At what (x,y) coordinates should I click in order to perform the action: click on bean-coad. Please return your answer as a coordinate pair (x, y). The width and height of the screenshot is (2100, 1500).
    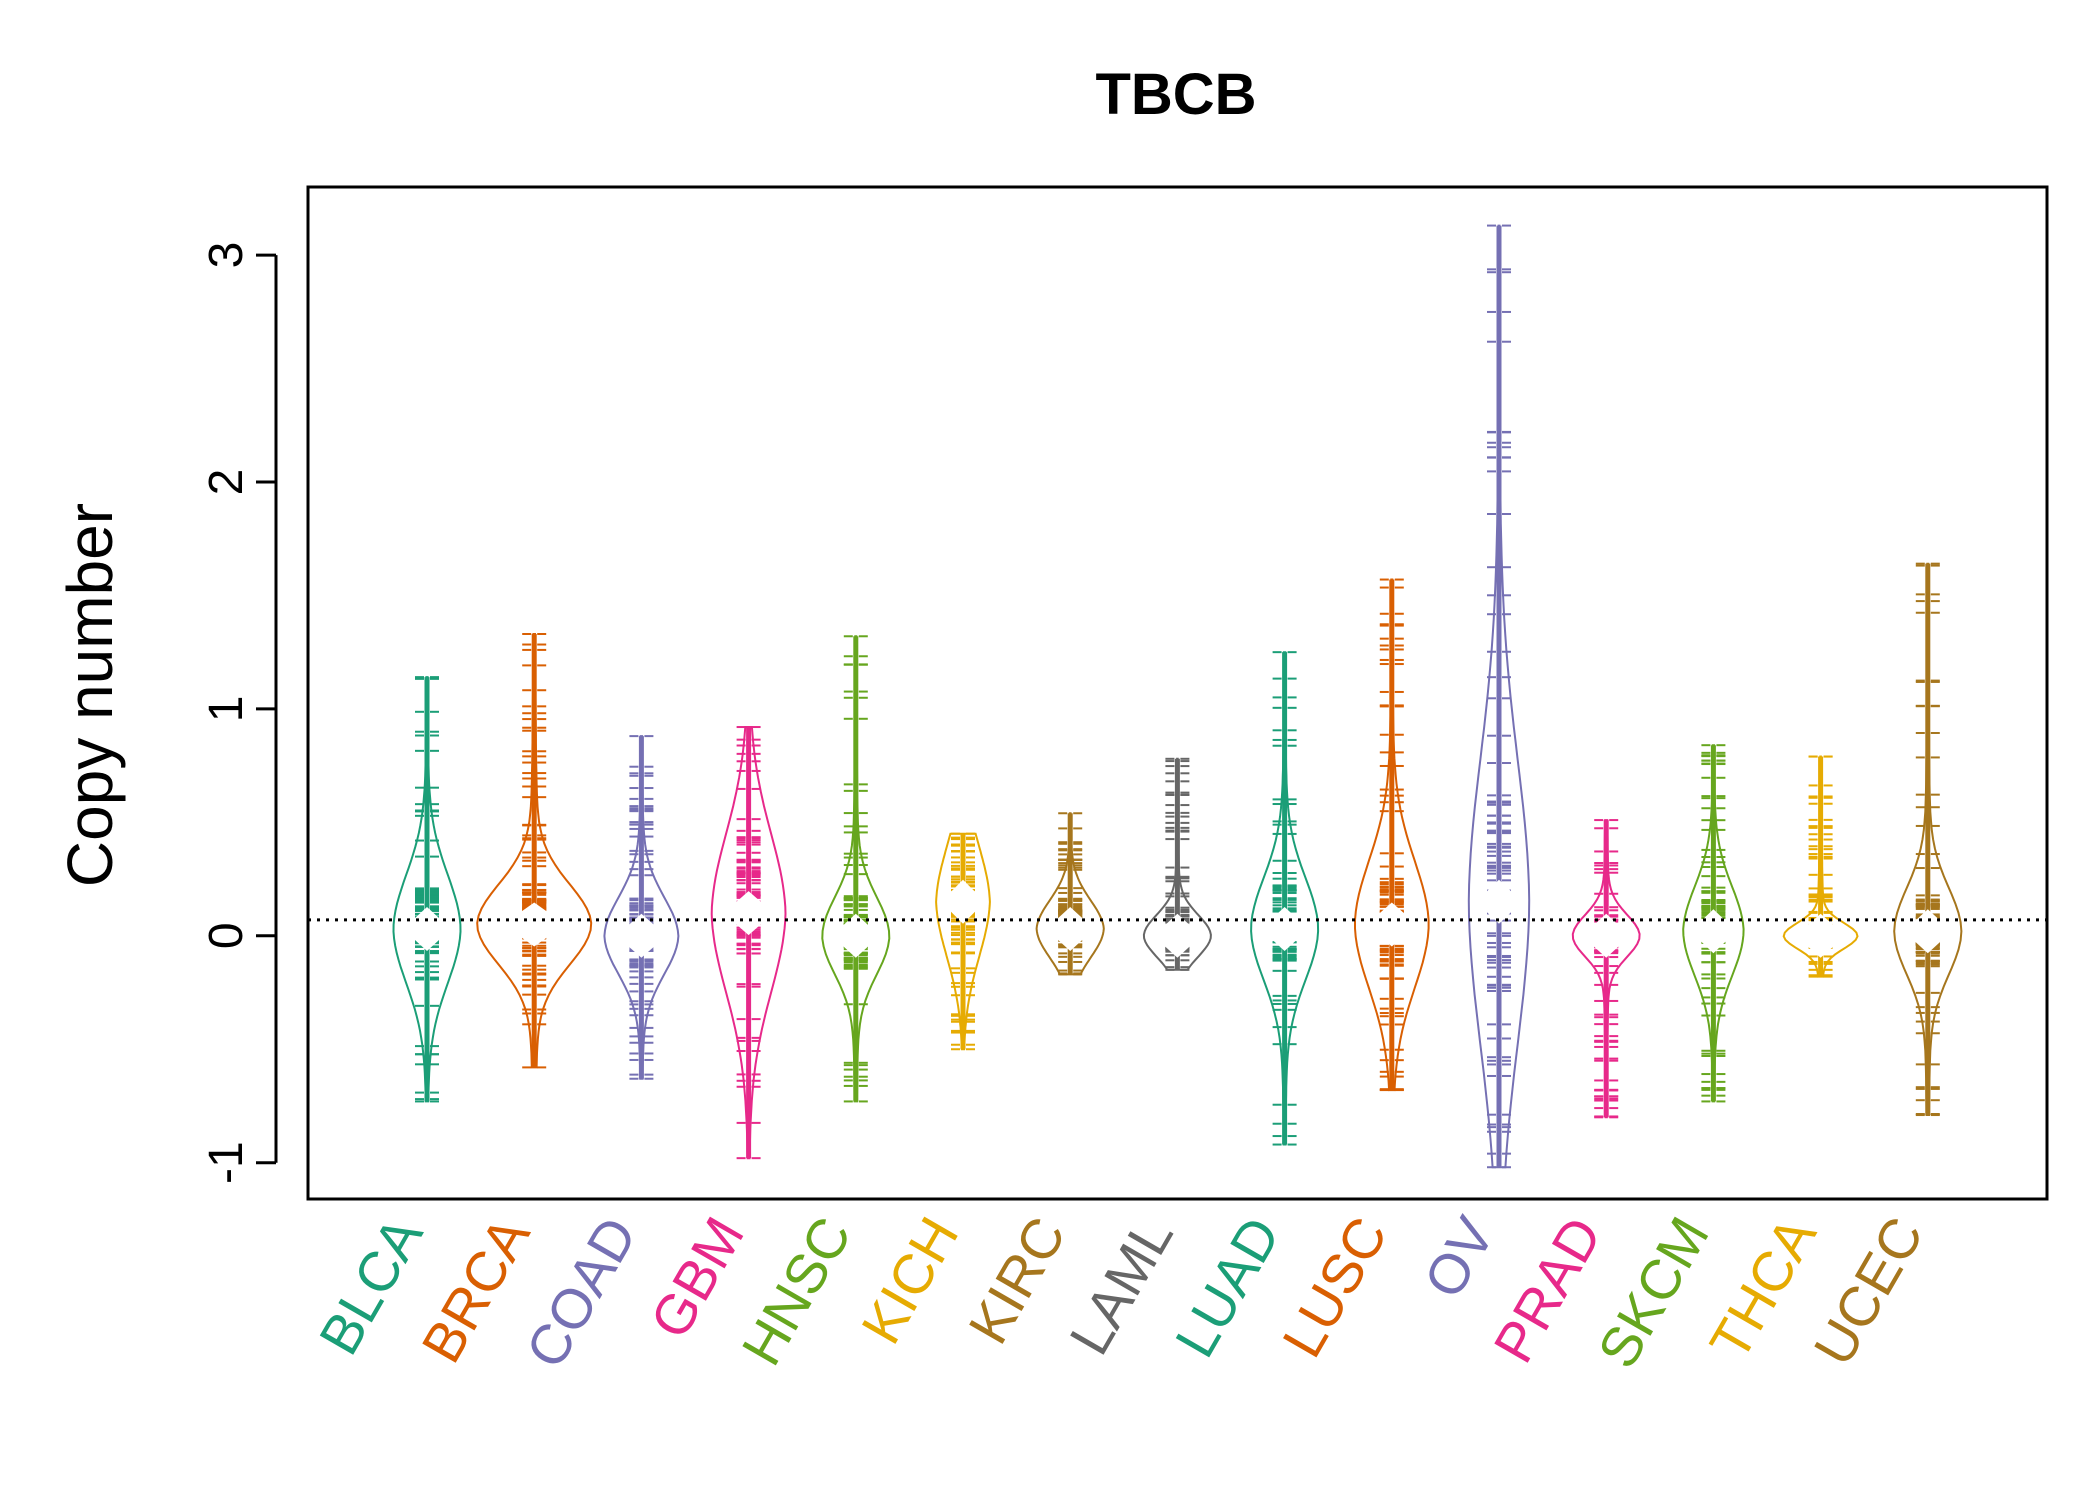
    Looking at the image, I should click on (641, 907).